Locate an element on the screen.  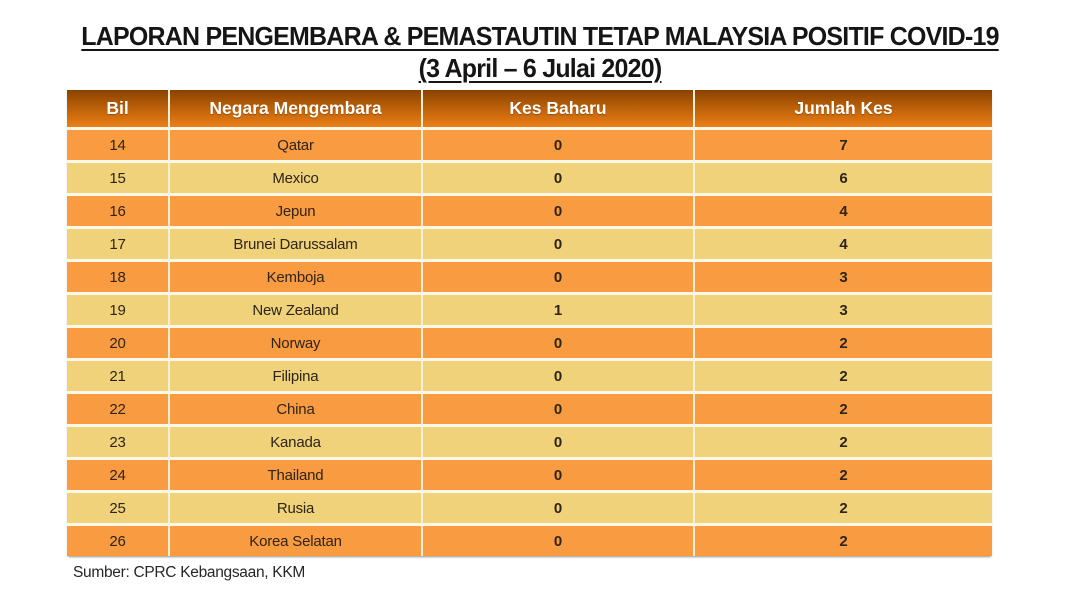
column-header-jumlah-kes: Jumlah Kes is located at coordinates (843, 110).